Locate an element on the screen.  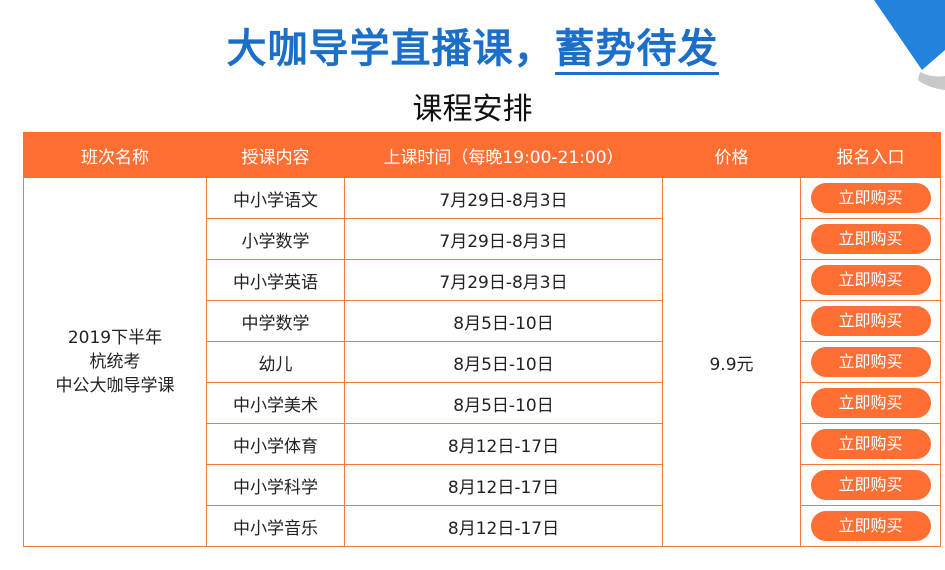
price-cell: 9.9元 is located at coordinates (731, 362).